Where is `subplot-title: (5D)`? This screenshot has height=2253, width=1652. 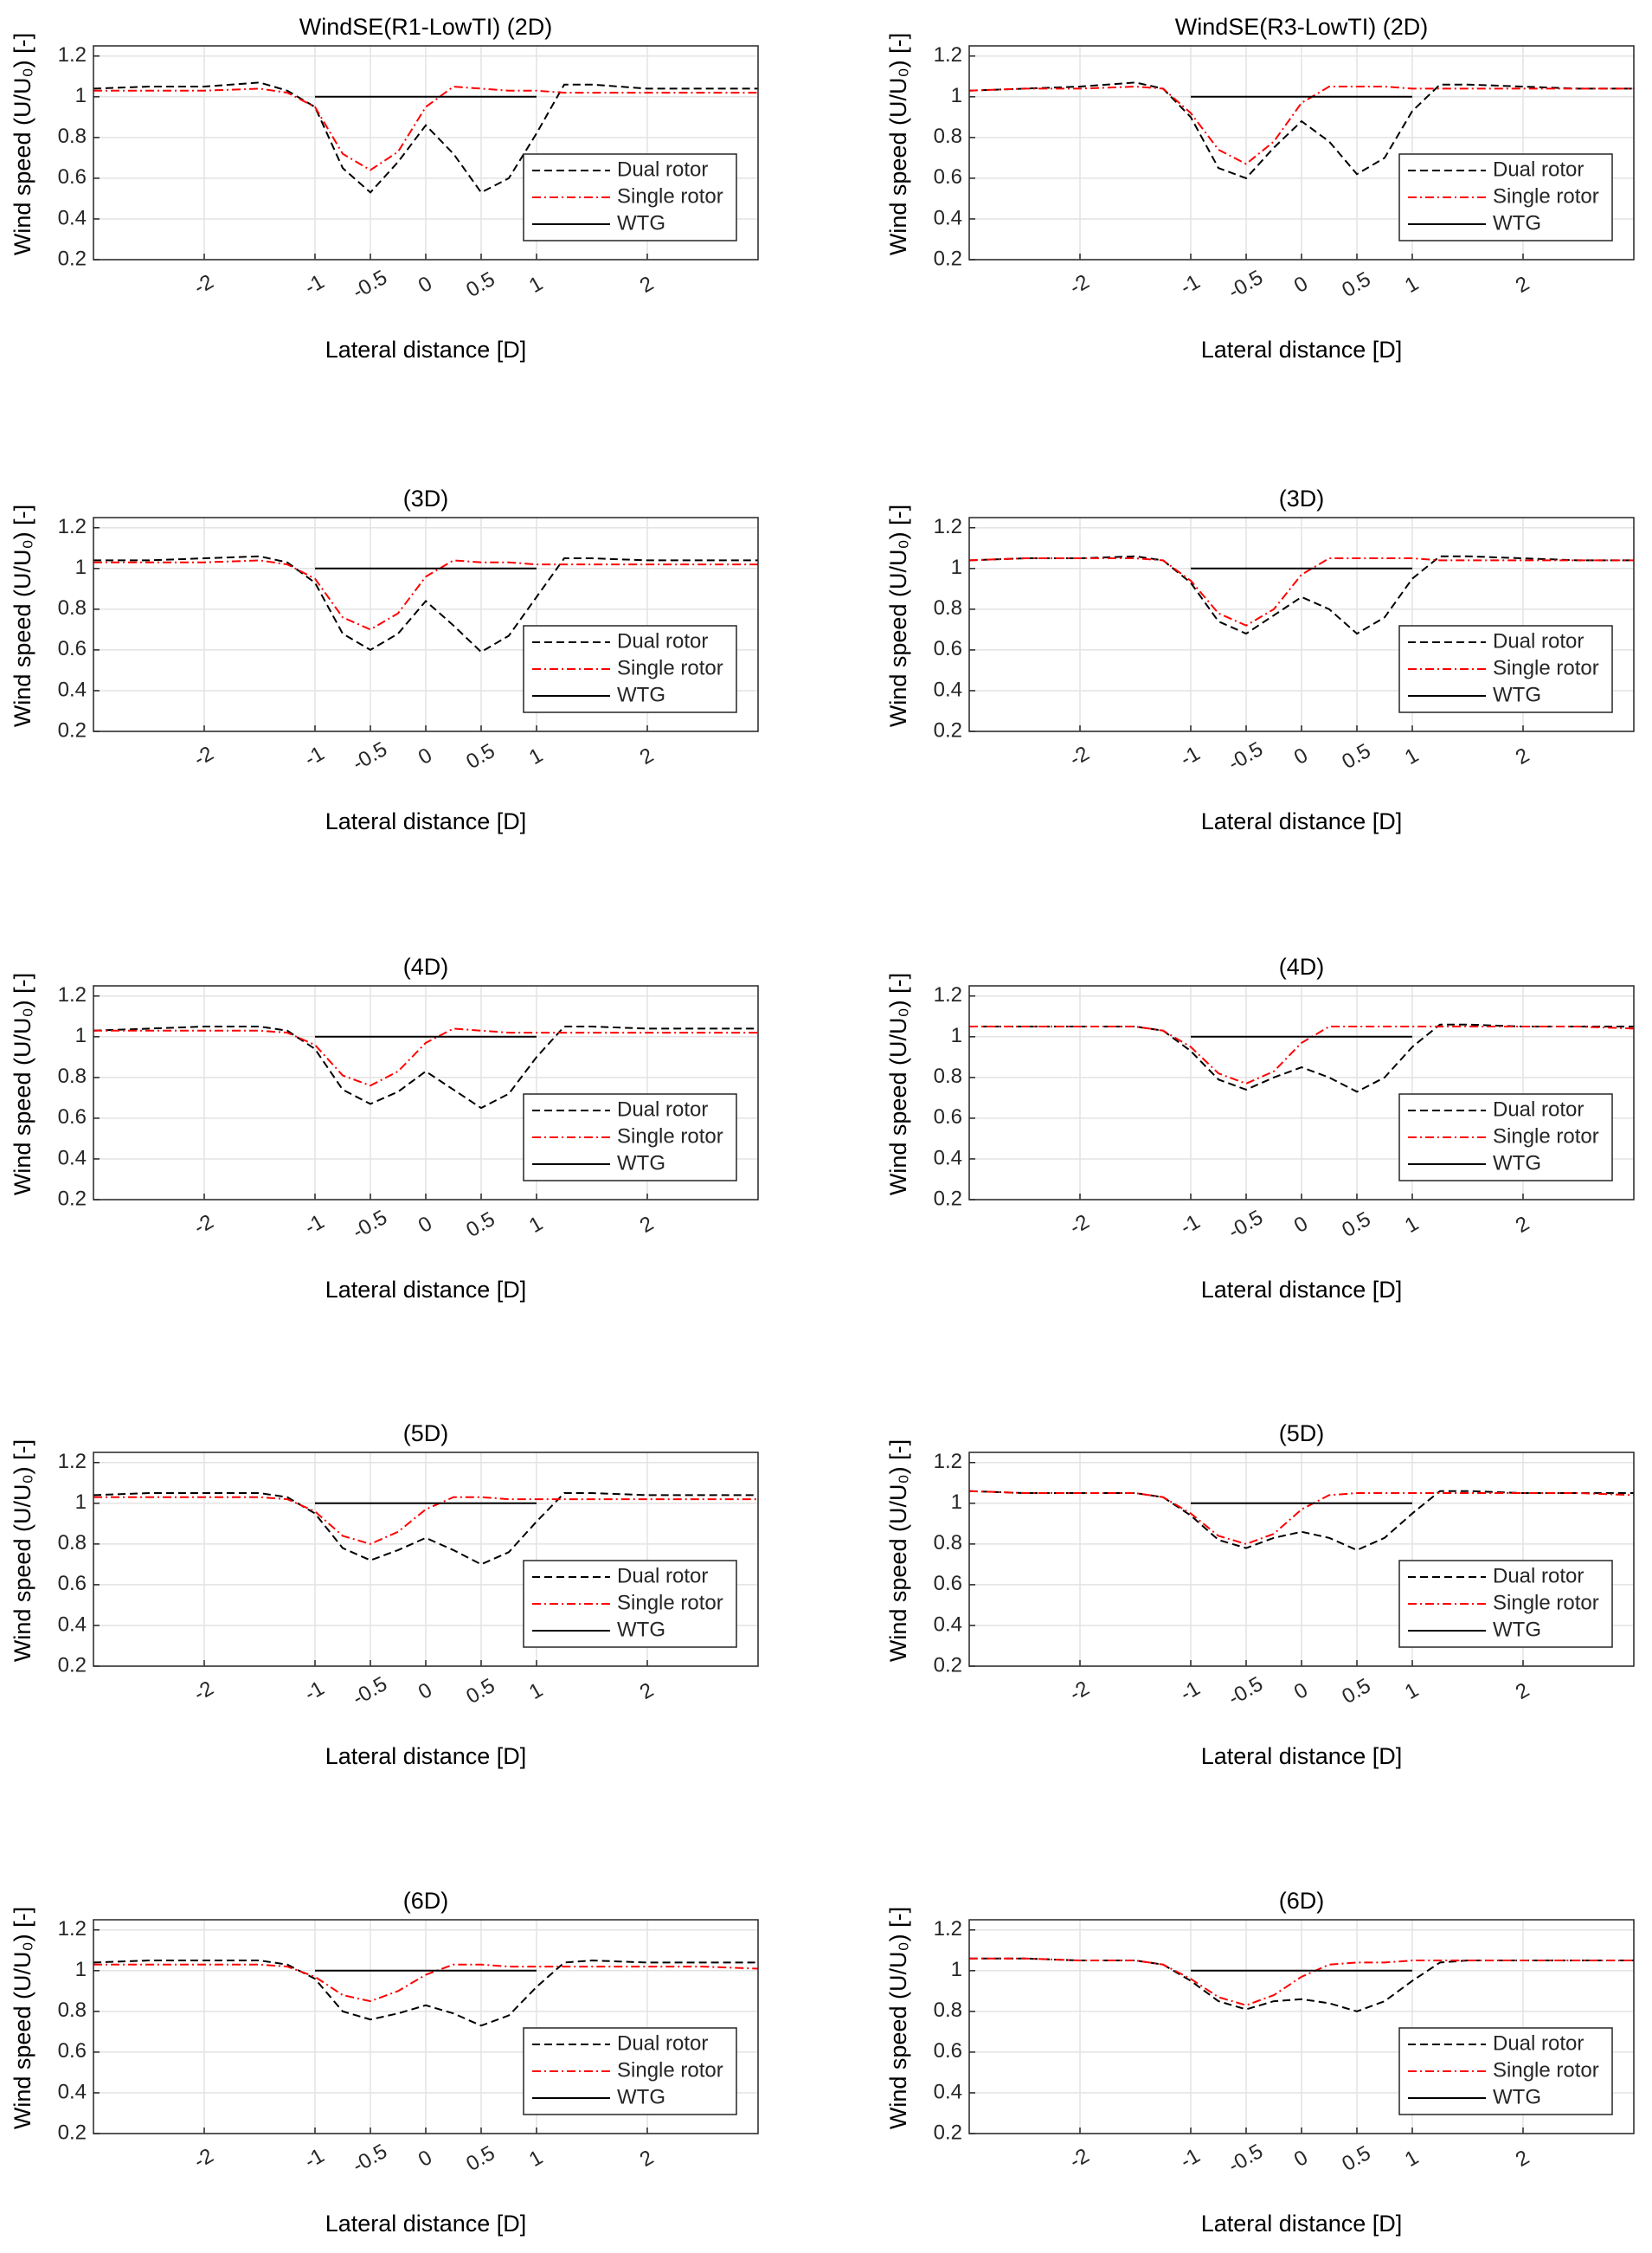 subplot-title: (5D) is located at coordinates (1302, 1433).